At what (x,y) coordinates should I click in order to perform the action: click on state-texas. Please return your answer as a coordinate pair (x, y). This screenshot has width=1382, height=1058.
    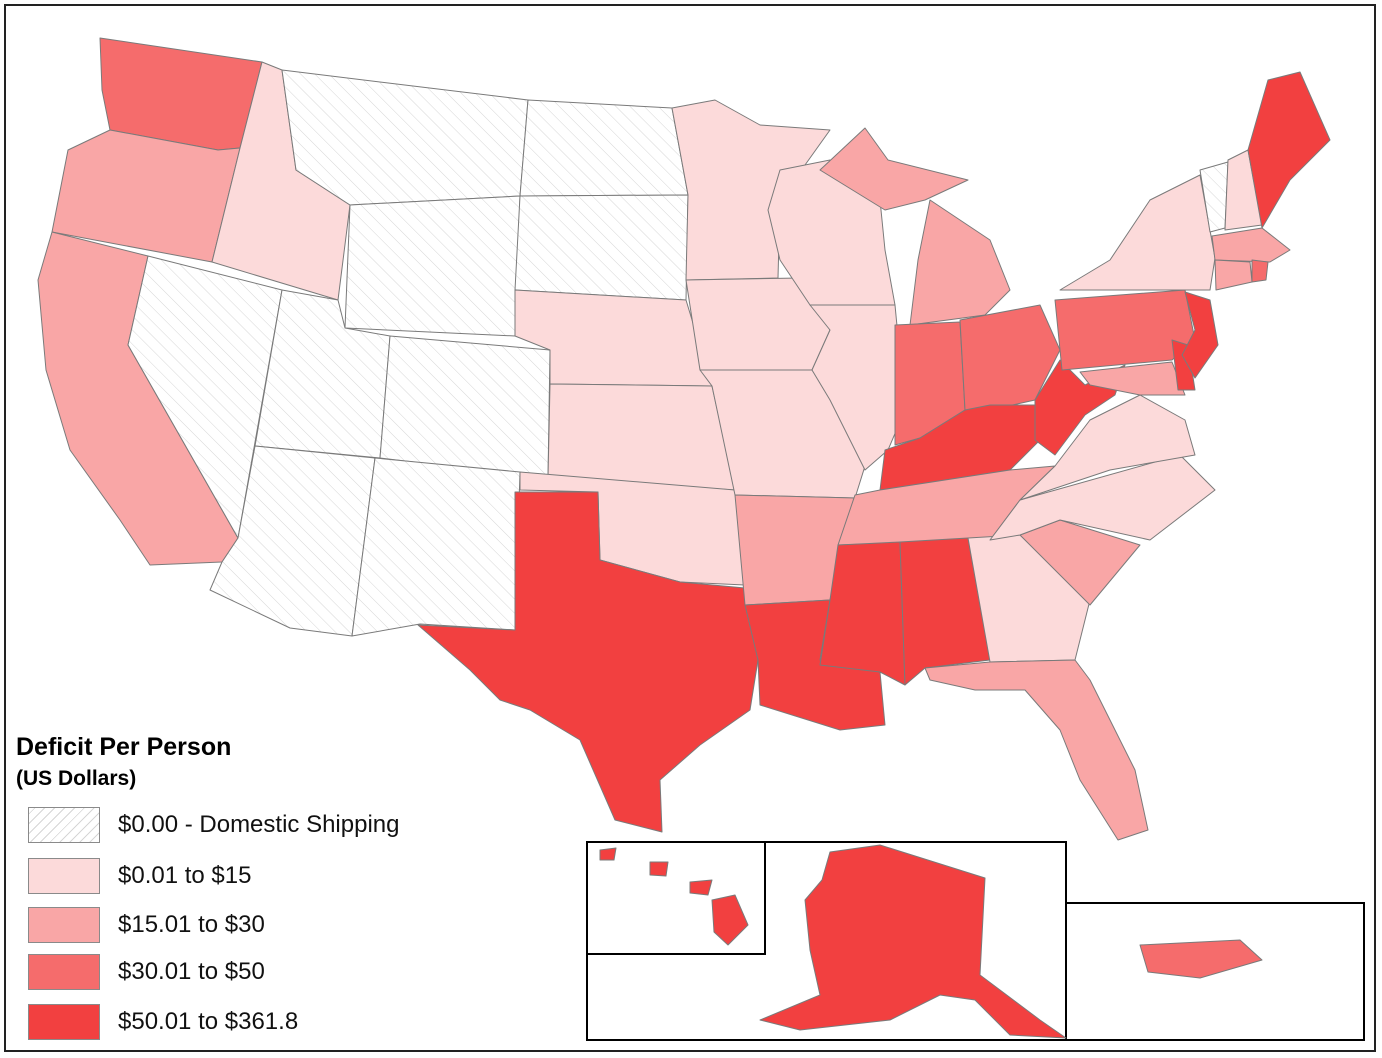
    Looking at the image, I should click on (588, 662).